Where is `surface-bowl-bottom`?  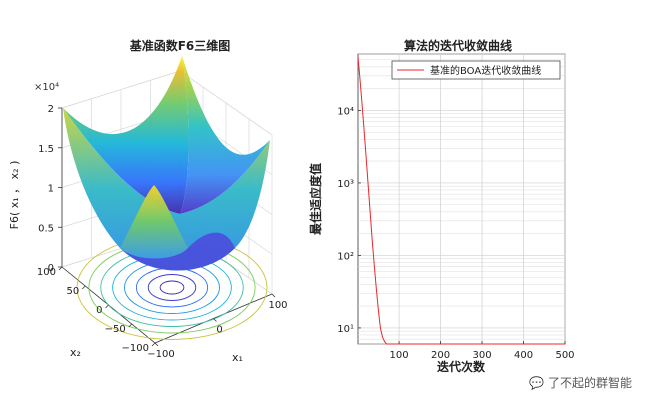
surface-bowl-bottom is located at coordinates (177, 251).